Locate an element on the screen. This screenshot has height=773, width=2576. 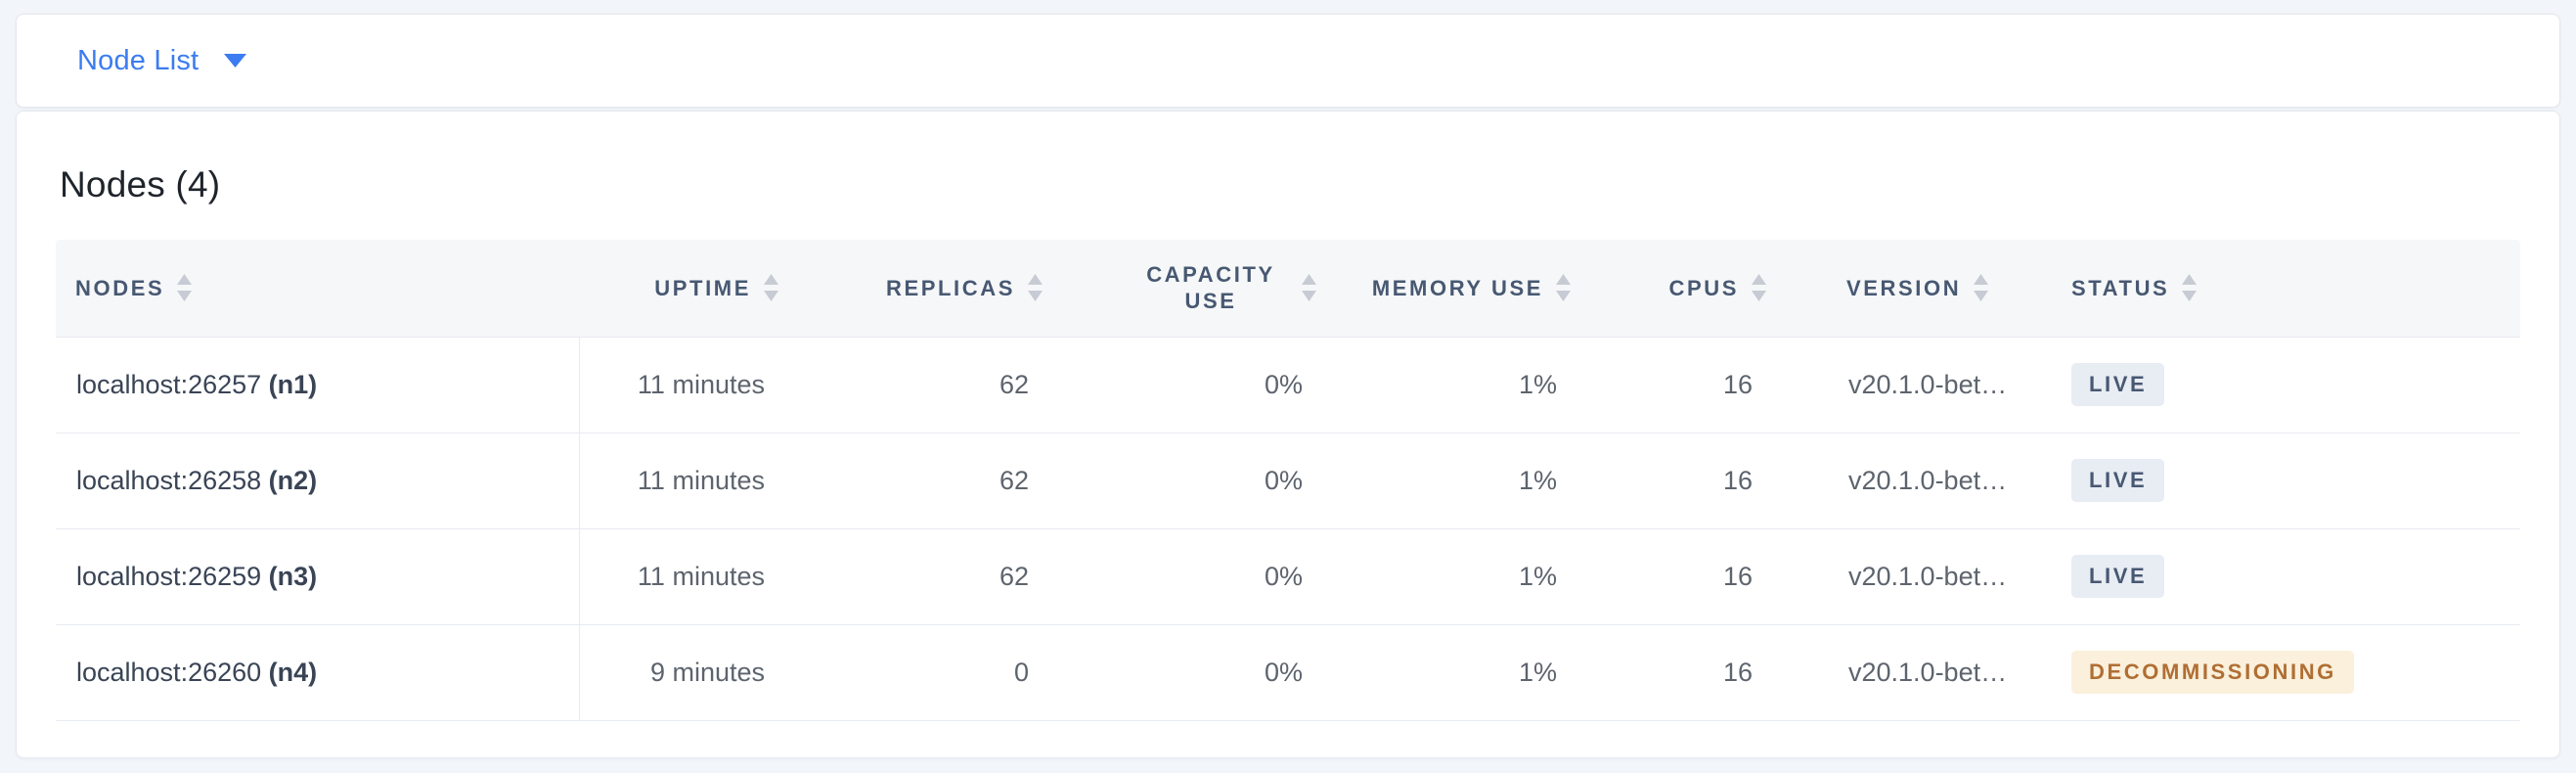
node-address-cell: localhost:26260 (n4) is located at coordinates (318, 673).